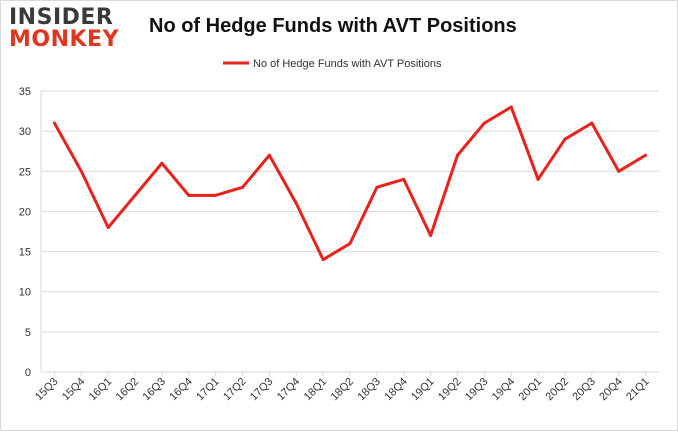 The height and width of the screenshot is (432, 678). Describe the element at coordinates (25, 232) in the screenshot. I see `y-tick-labels: 0 5 10 15 20 25 30 35` at that location.